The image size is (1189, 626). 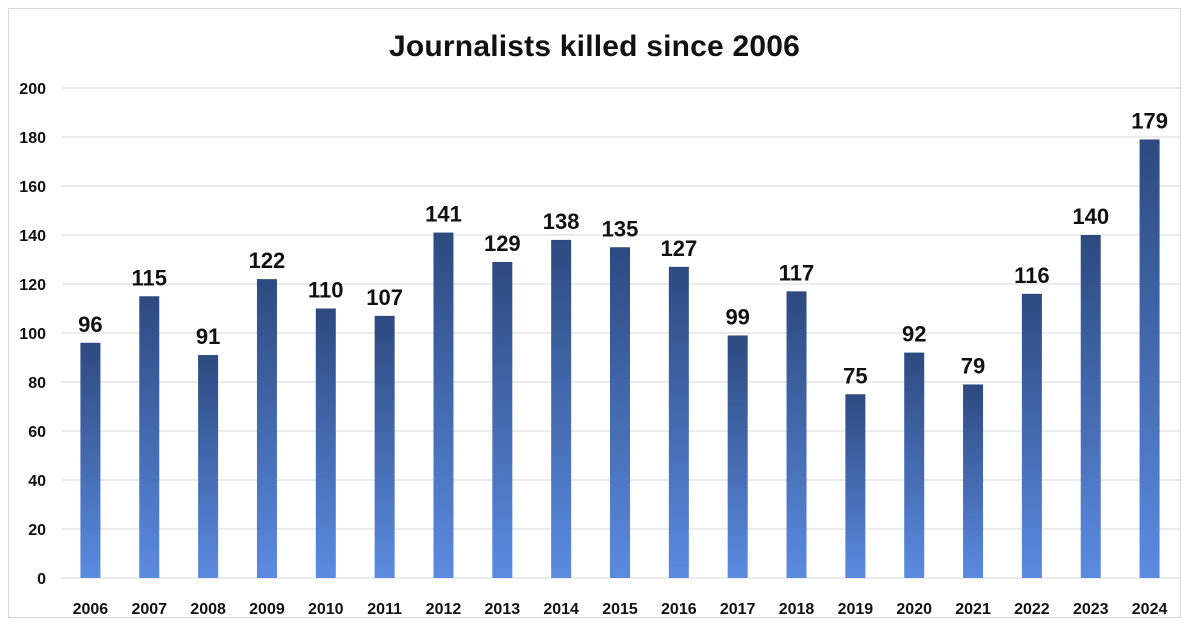 I want to click on data-label: 140, so click(x=1090, y=216).